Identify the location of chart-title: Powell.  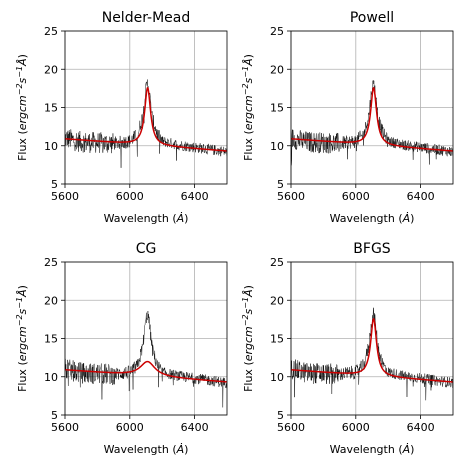
(372, 18).